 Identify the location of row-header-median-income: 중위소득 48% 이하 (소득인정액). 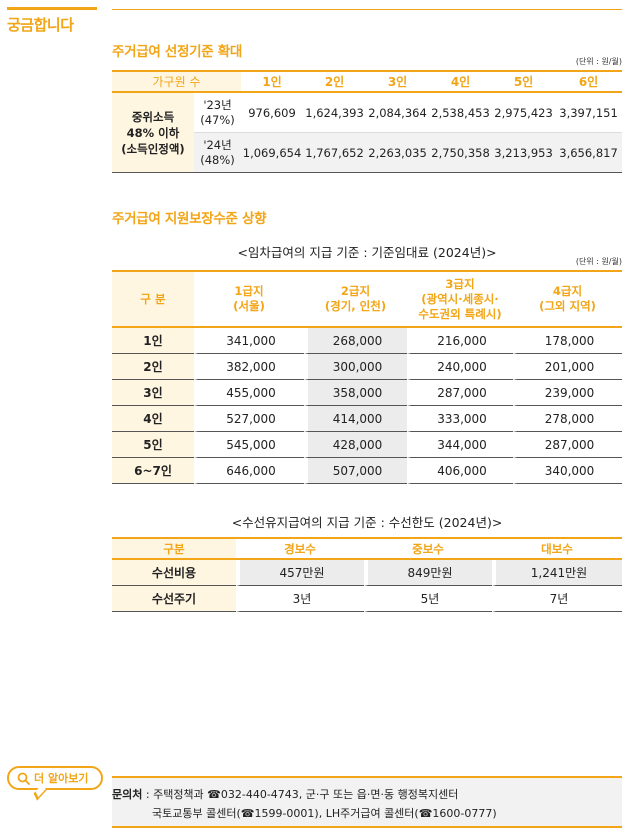
(153, 133).